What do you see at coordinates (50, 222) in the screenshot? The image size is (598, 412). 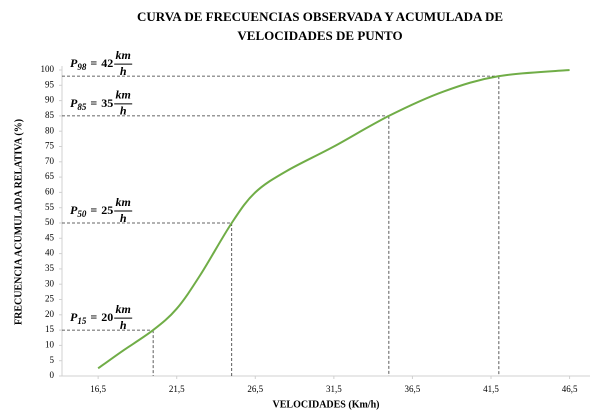 I see `y-tick-label: 50` at bounding box center [50, 222].